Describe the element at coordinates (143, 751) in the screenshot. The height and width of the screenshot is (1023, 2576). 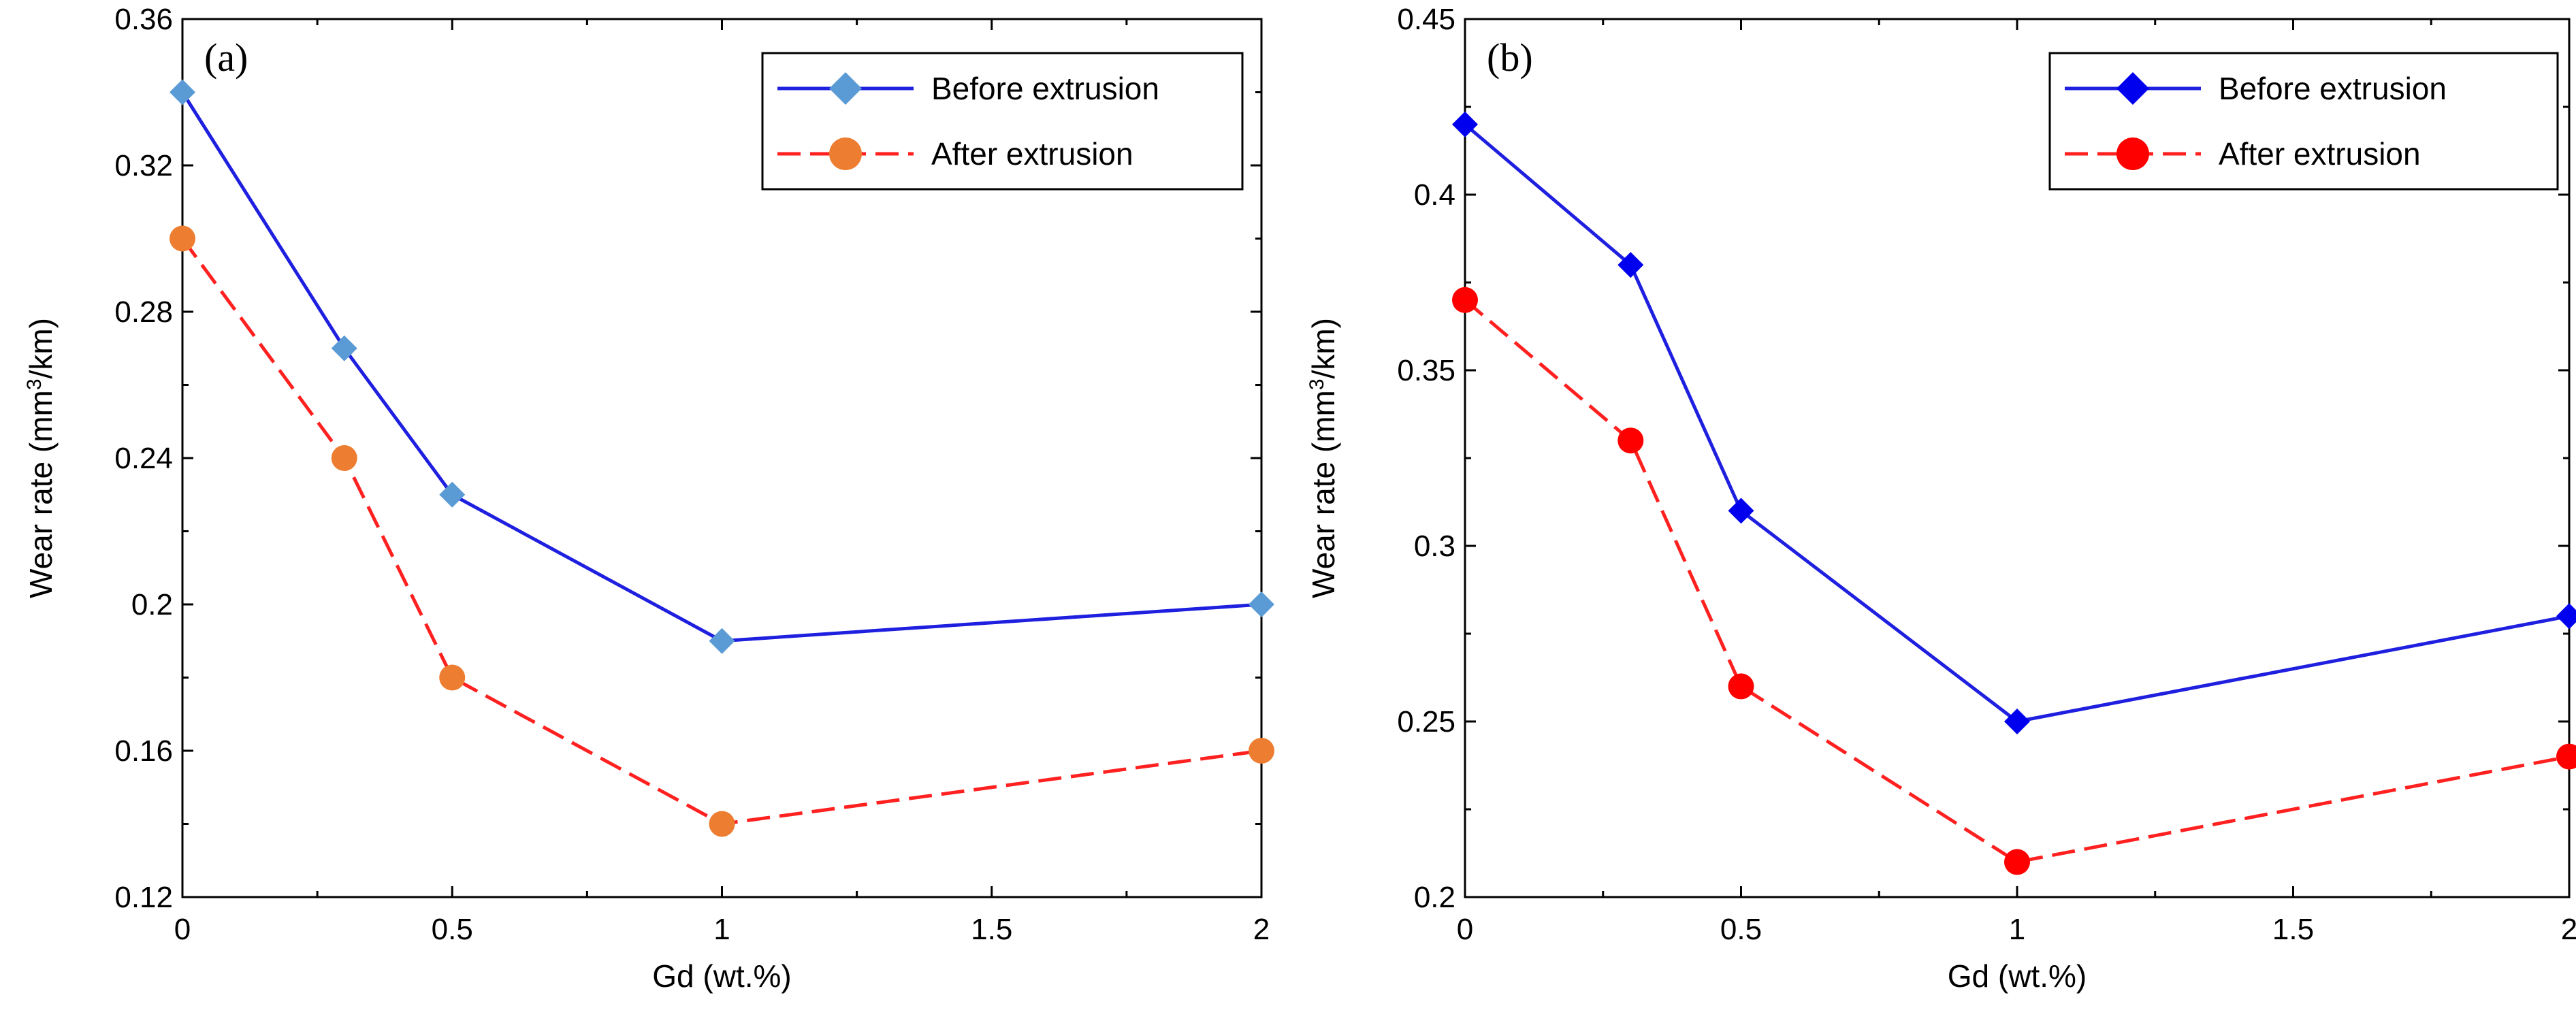
I see `y-tick-label: 0.16` at that location.